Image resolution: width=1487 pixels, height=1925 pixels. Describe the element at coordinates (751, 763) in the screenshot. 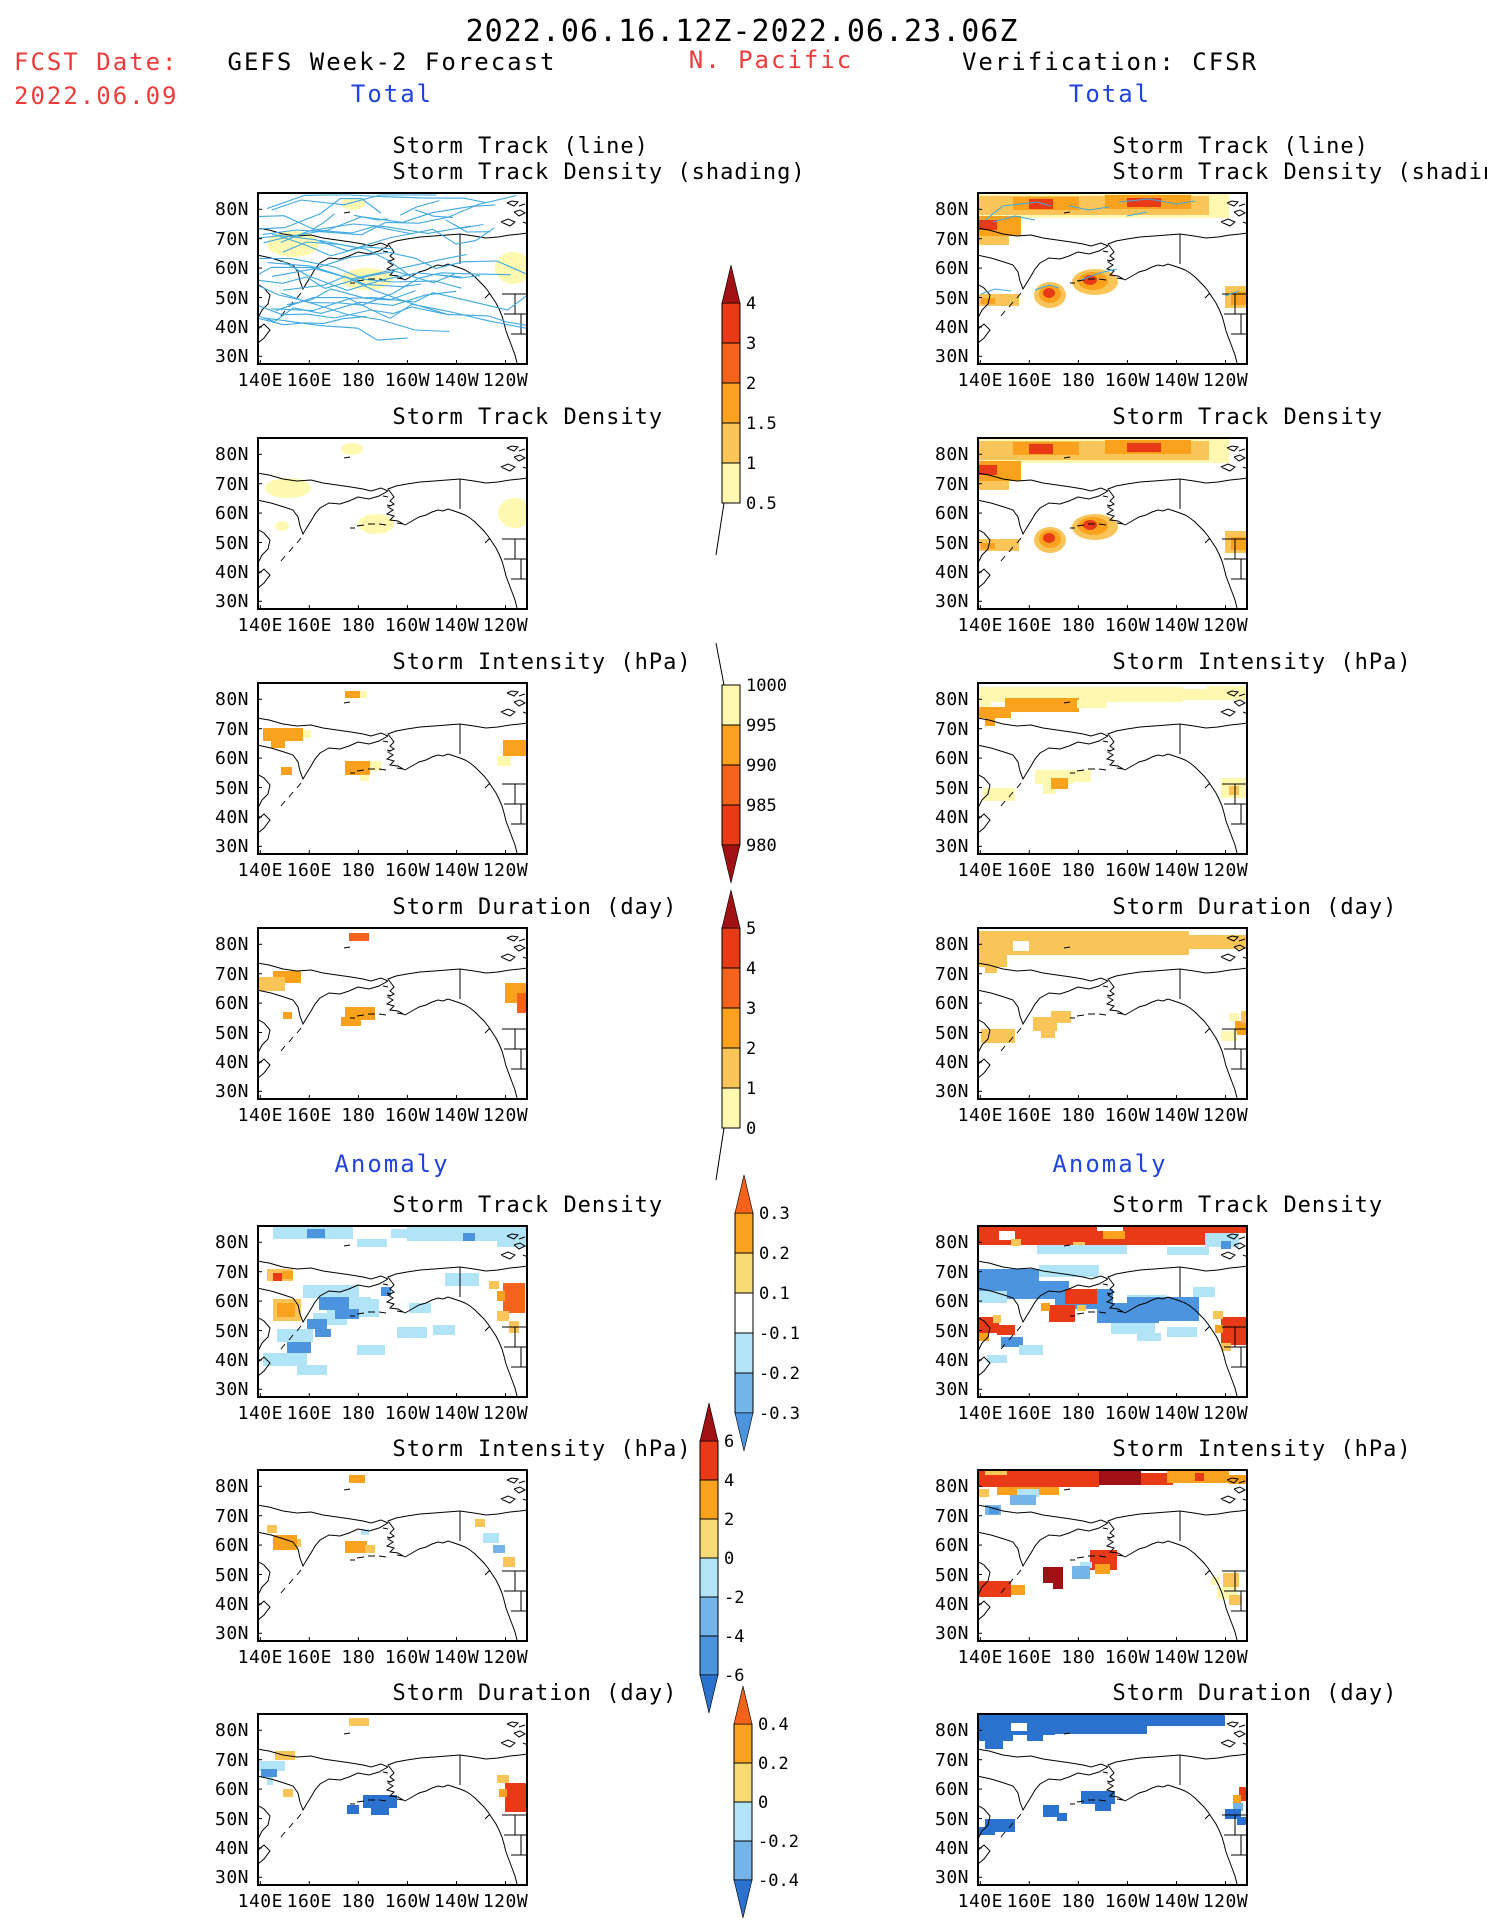

I see `colorbar-intensity: 1000 995 990 985 980` at that location.